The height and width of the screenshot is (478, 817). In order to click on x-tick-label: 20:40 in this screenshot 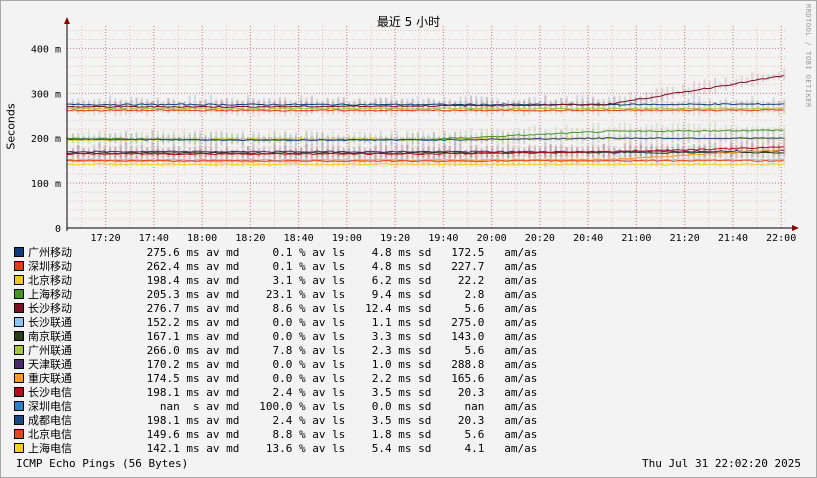, I will do `click(588, 238)`.